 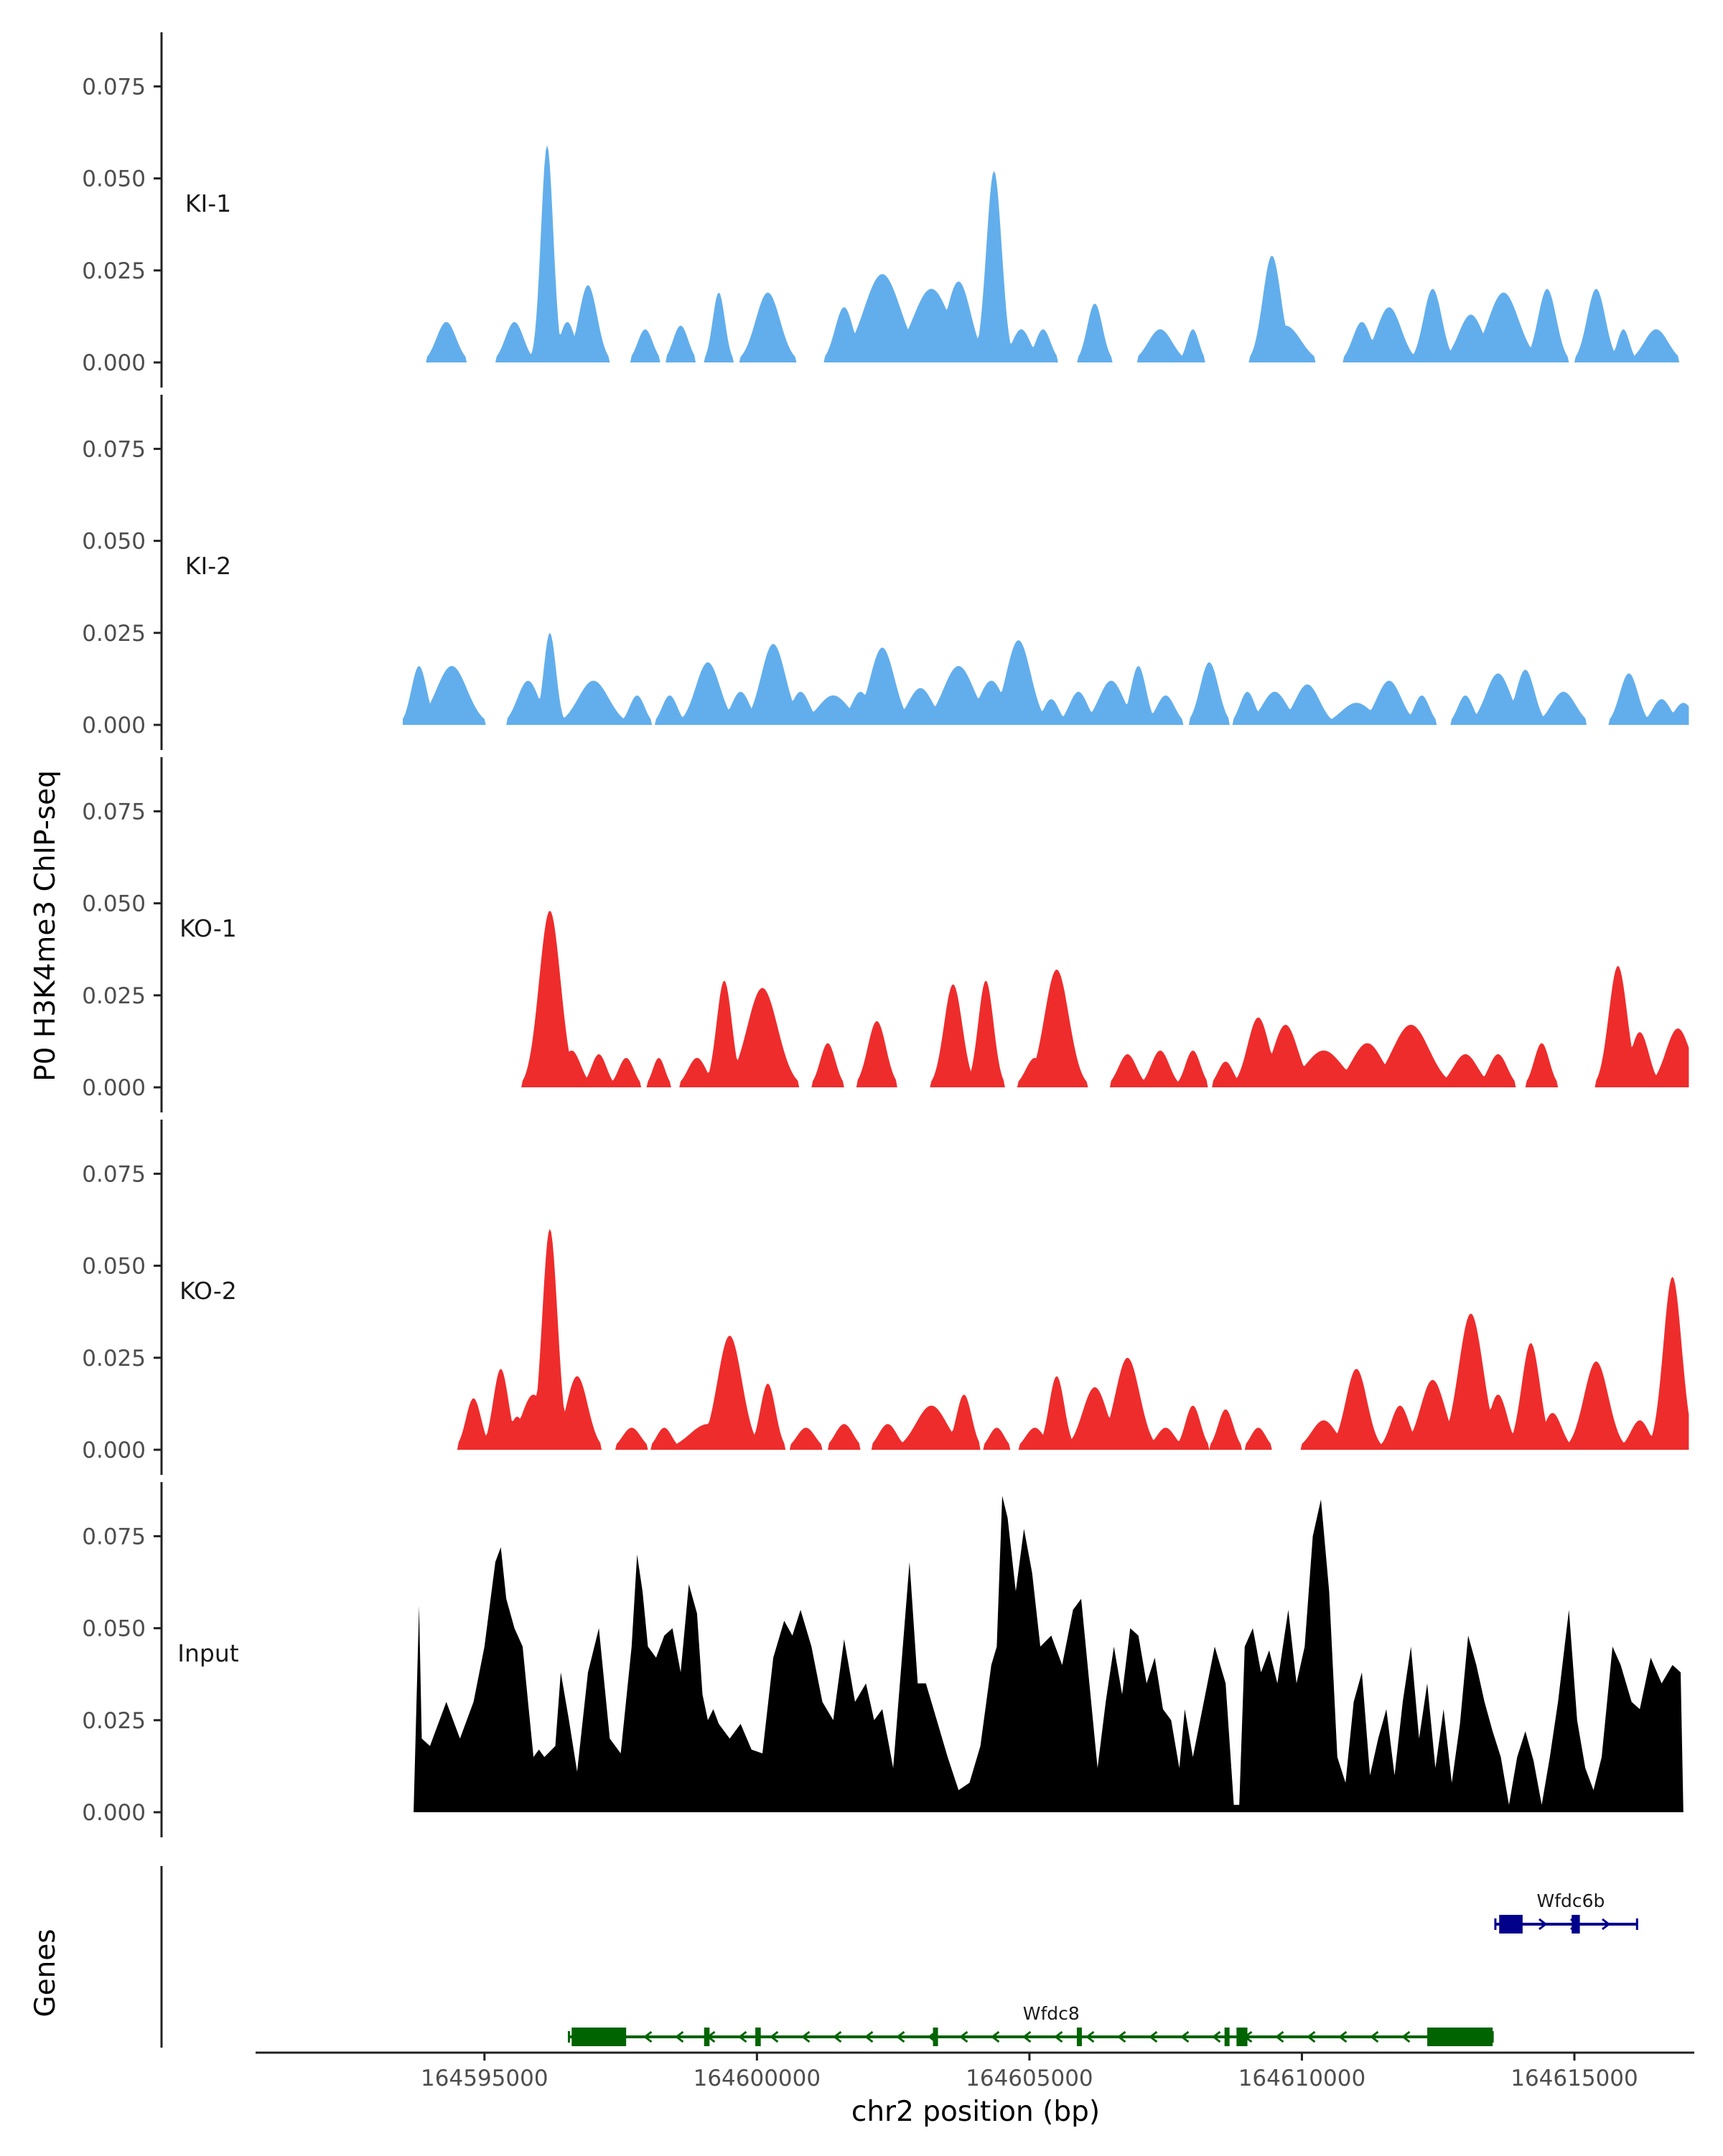 I want to click on gene-name: Wfdc8, so click(x=1051, y=2013).